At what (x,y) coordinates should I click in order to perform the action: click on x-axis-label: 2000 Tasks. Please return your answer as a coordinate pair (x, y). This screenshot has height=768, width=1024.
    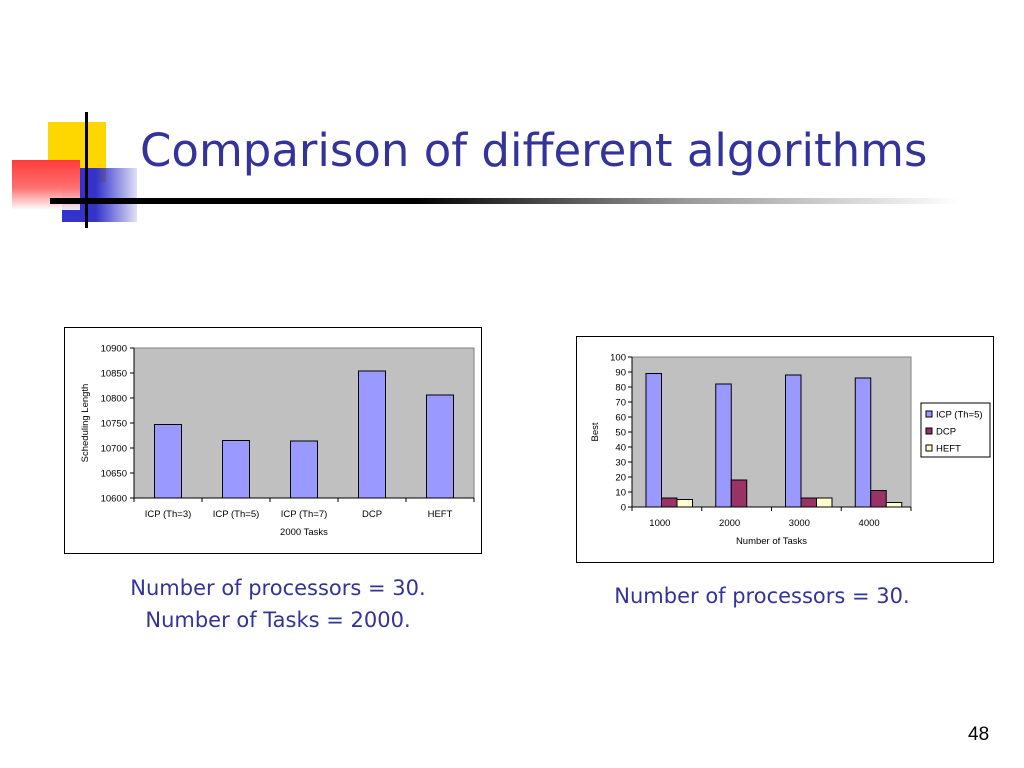
    Looking at the image, I should click on (304, 532).